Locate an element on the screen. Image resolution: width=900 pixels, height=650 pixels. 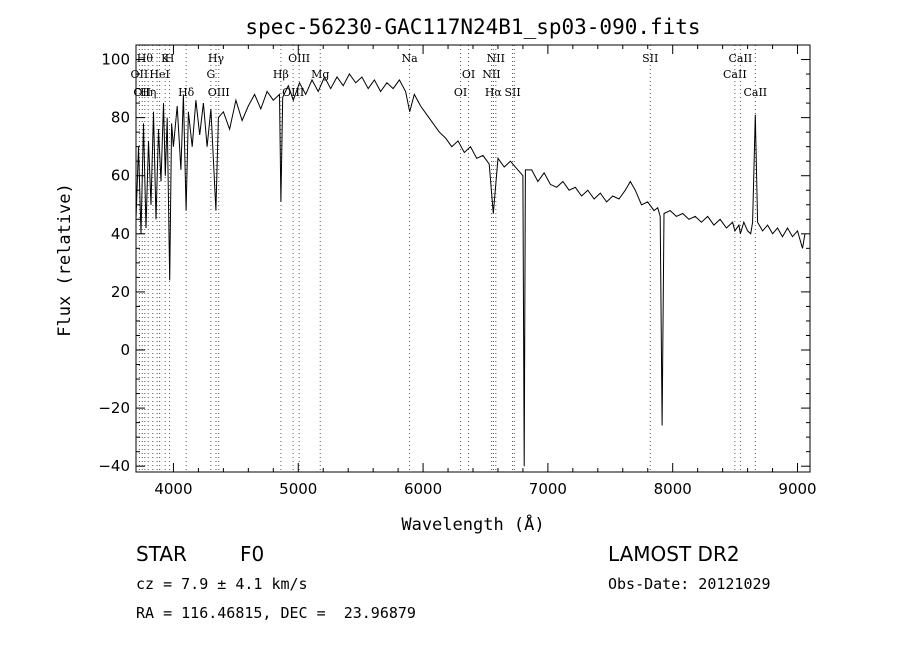
y-tick-label-20: 20 is located at coordinates (120, 292).